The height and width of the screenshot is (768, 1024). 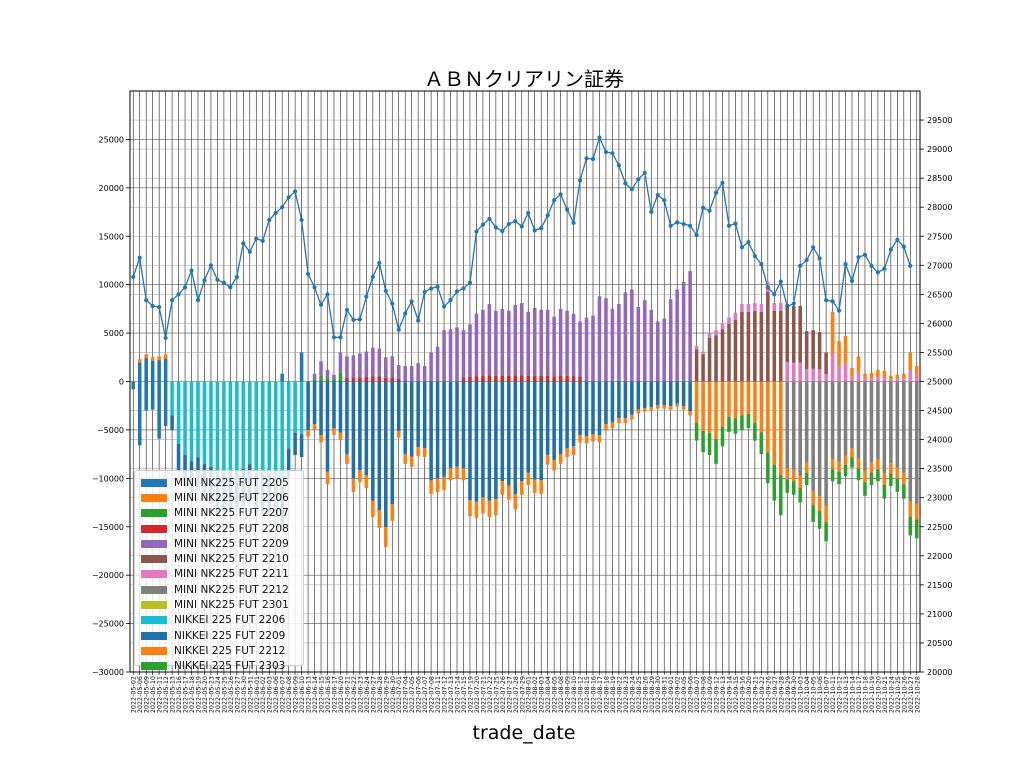 I want to click on y2-tick-label: 27500, so click(x=939, y=236).